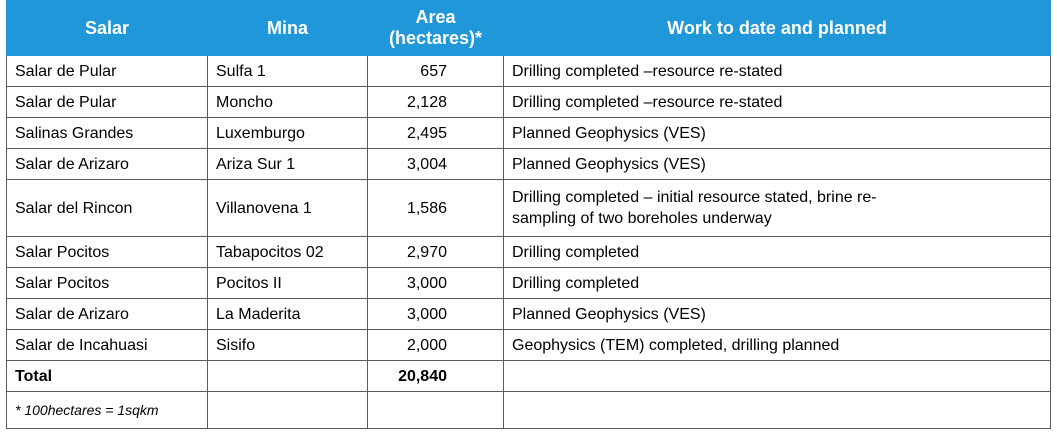  What do you see at coordinates (435, 164) in the screenshot?
I see `cell-area: 3,004` at bounding box center [435, 164].